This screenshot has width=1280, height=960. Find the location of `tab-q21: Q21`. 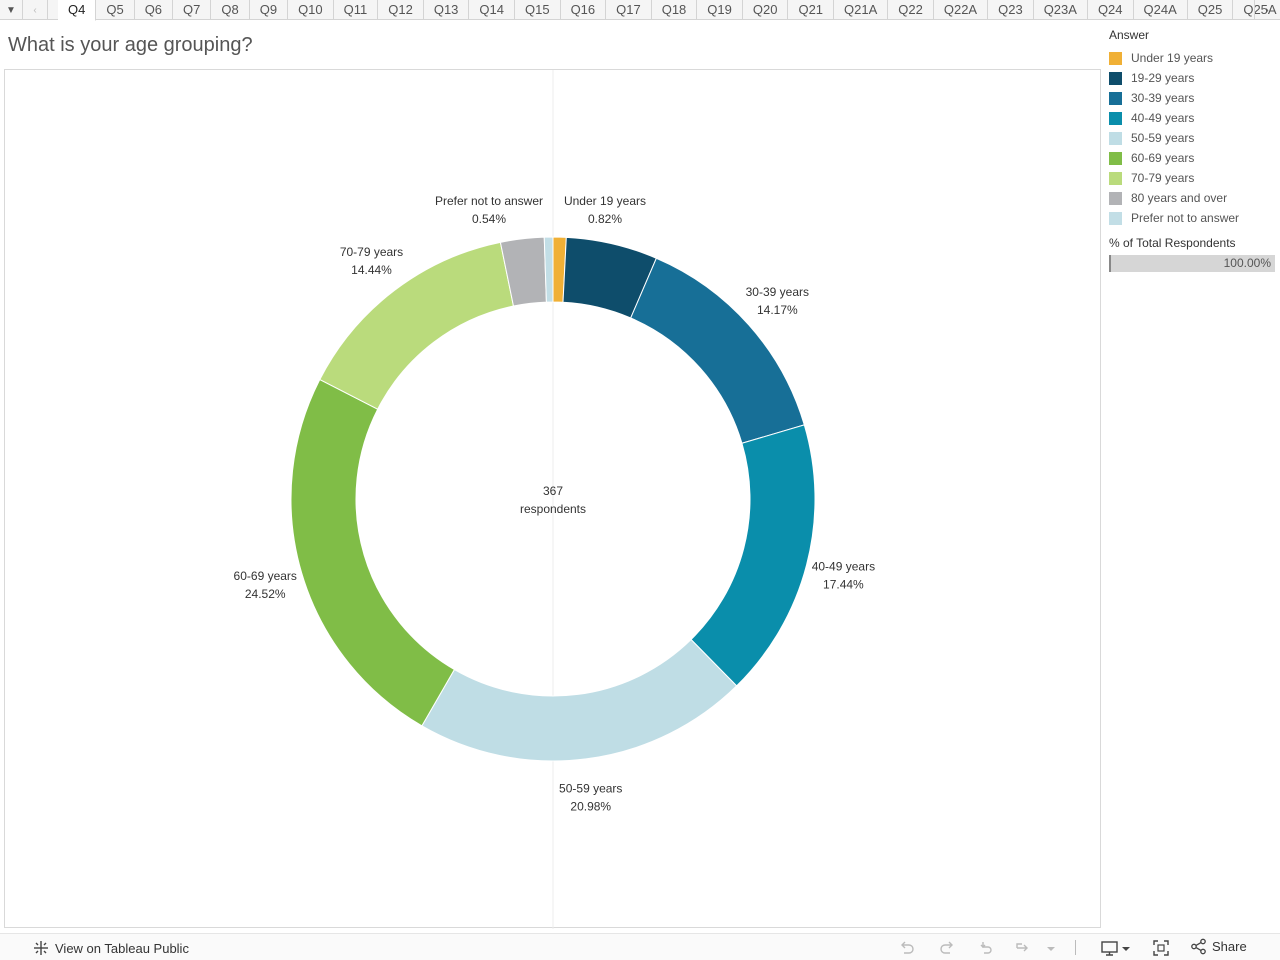

tab-q21: Q21 is located at coordinates (811, 10).